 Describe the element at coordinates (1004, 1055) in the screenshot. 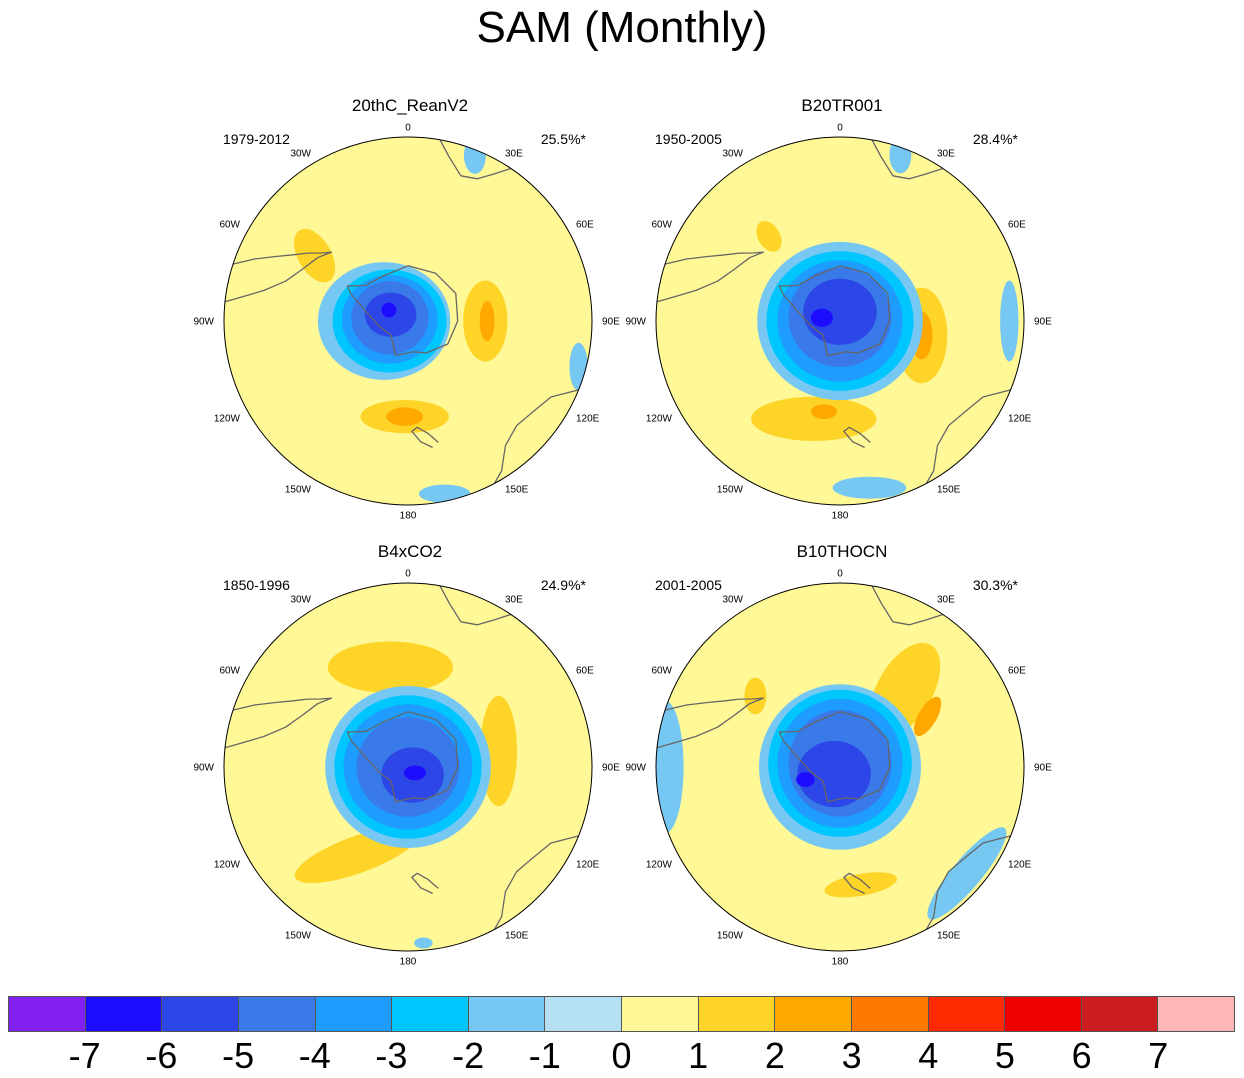

I see `colorbar-label: 5` at that location.